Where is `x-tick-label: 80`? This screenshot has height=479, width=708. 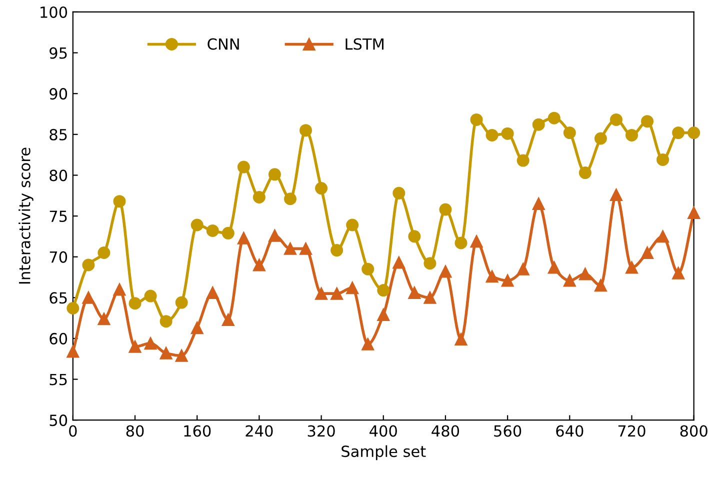 x-tick-label: 80 is located at coordinates (135, 431).